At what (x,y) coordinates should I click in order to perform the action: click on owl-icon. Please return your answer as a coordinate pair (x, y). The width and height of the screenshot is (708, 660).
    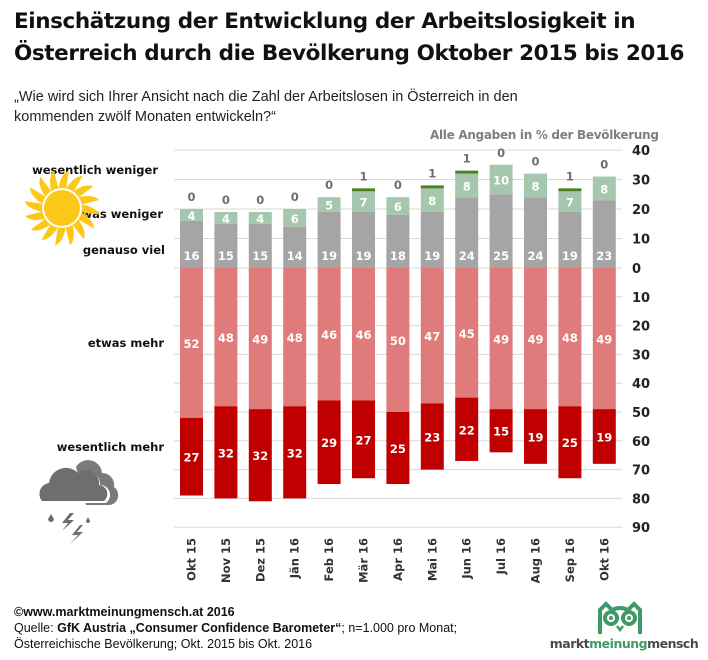
    Looking at the image, I should click on (620, 617).